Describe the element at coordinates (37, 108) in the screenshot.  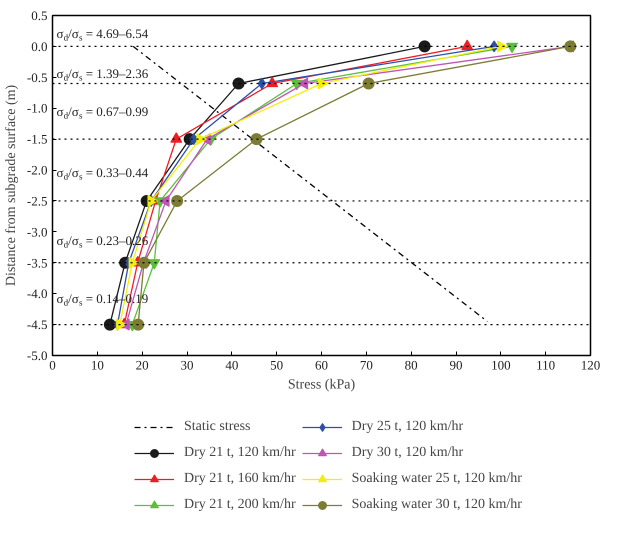
I see `y-tick-label: -1.0` at that location.